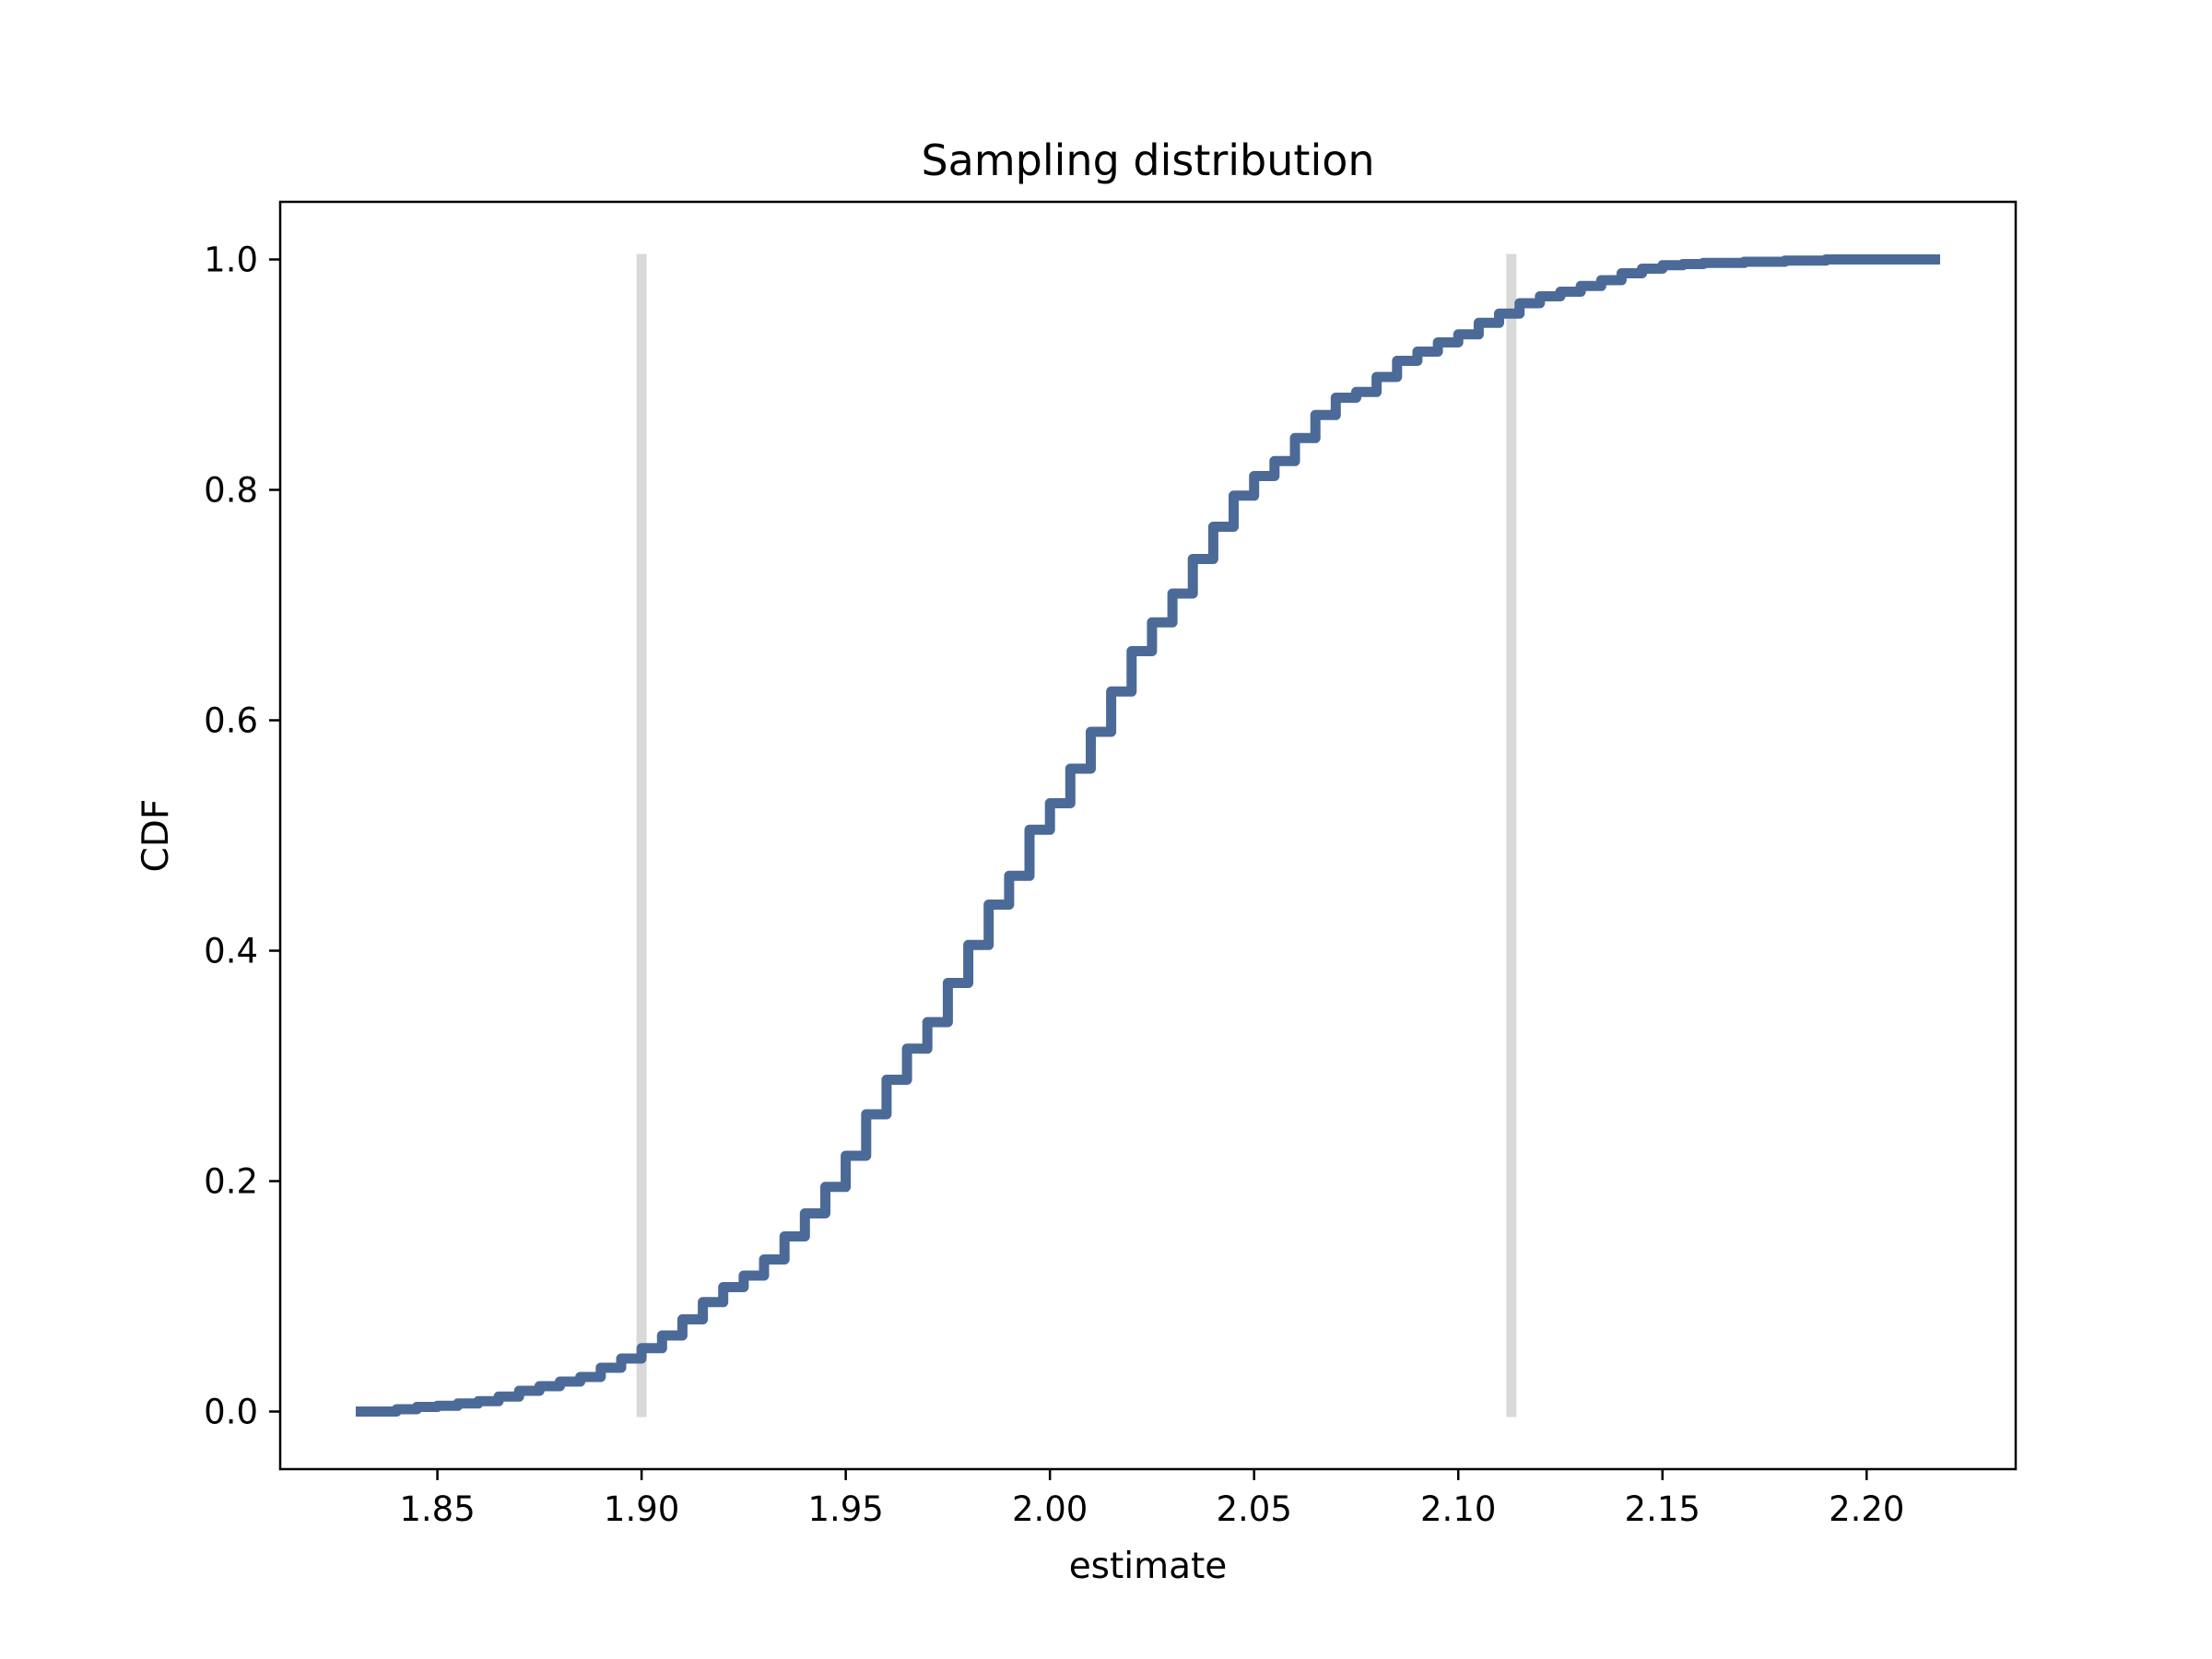 The image size is (2212, 1659). I want to click on y-tick-label: 0.0, so click(231, 1412).